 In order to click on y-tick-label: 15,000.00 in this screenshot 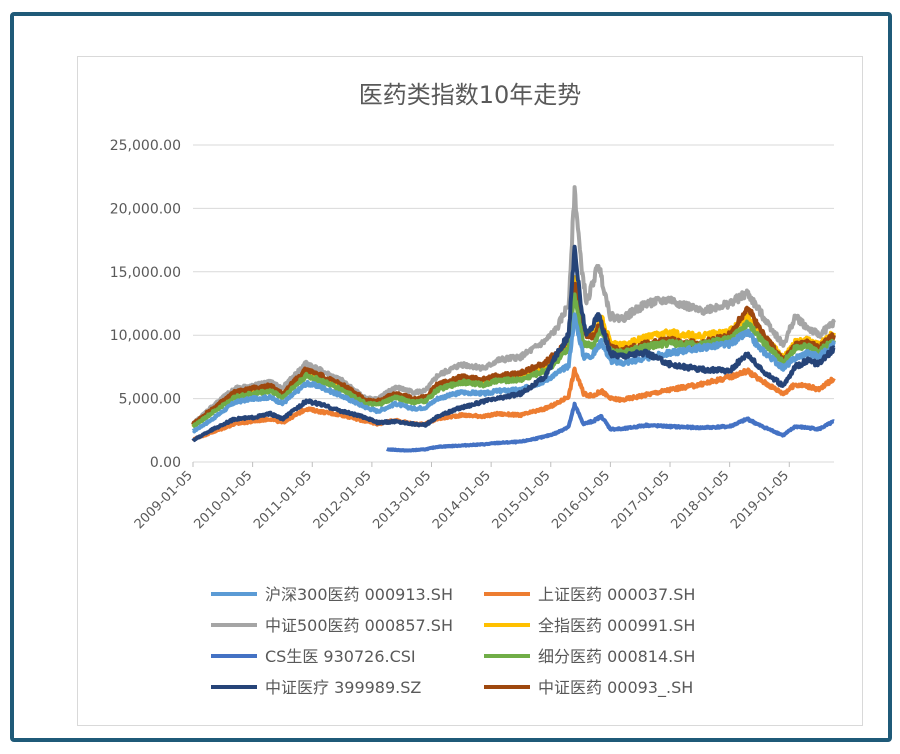, I will do `click(145, 273)`.